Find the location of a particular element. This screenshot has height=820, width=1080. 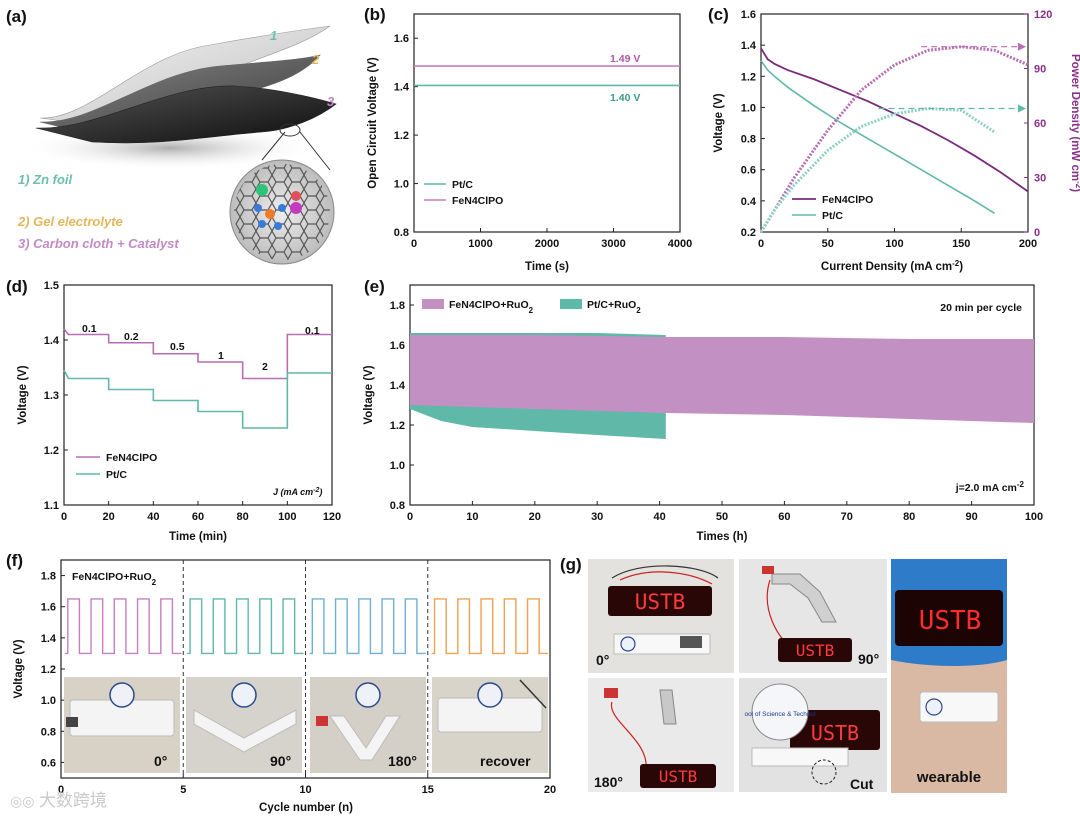

series-ptc-power is located at coordinates (877, 169).